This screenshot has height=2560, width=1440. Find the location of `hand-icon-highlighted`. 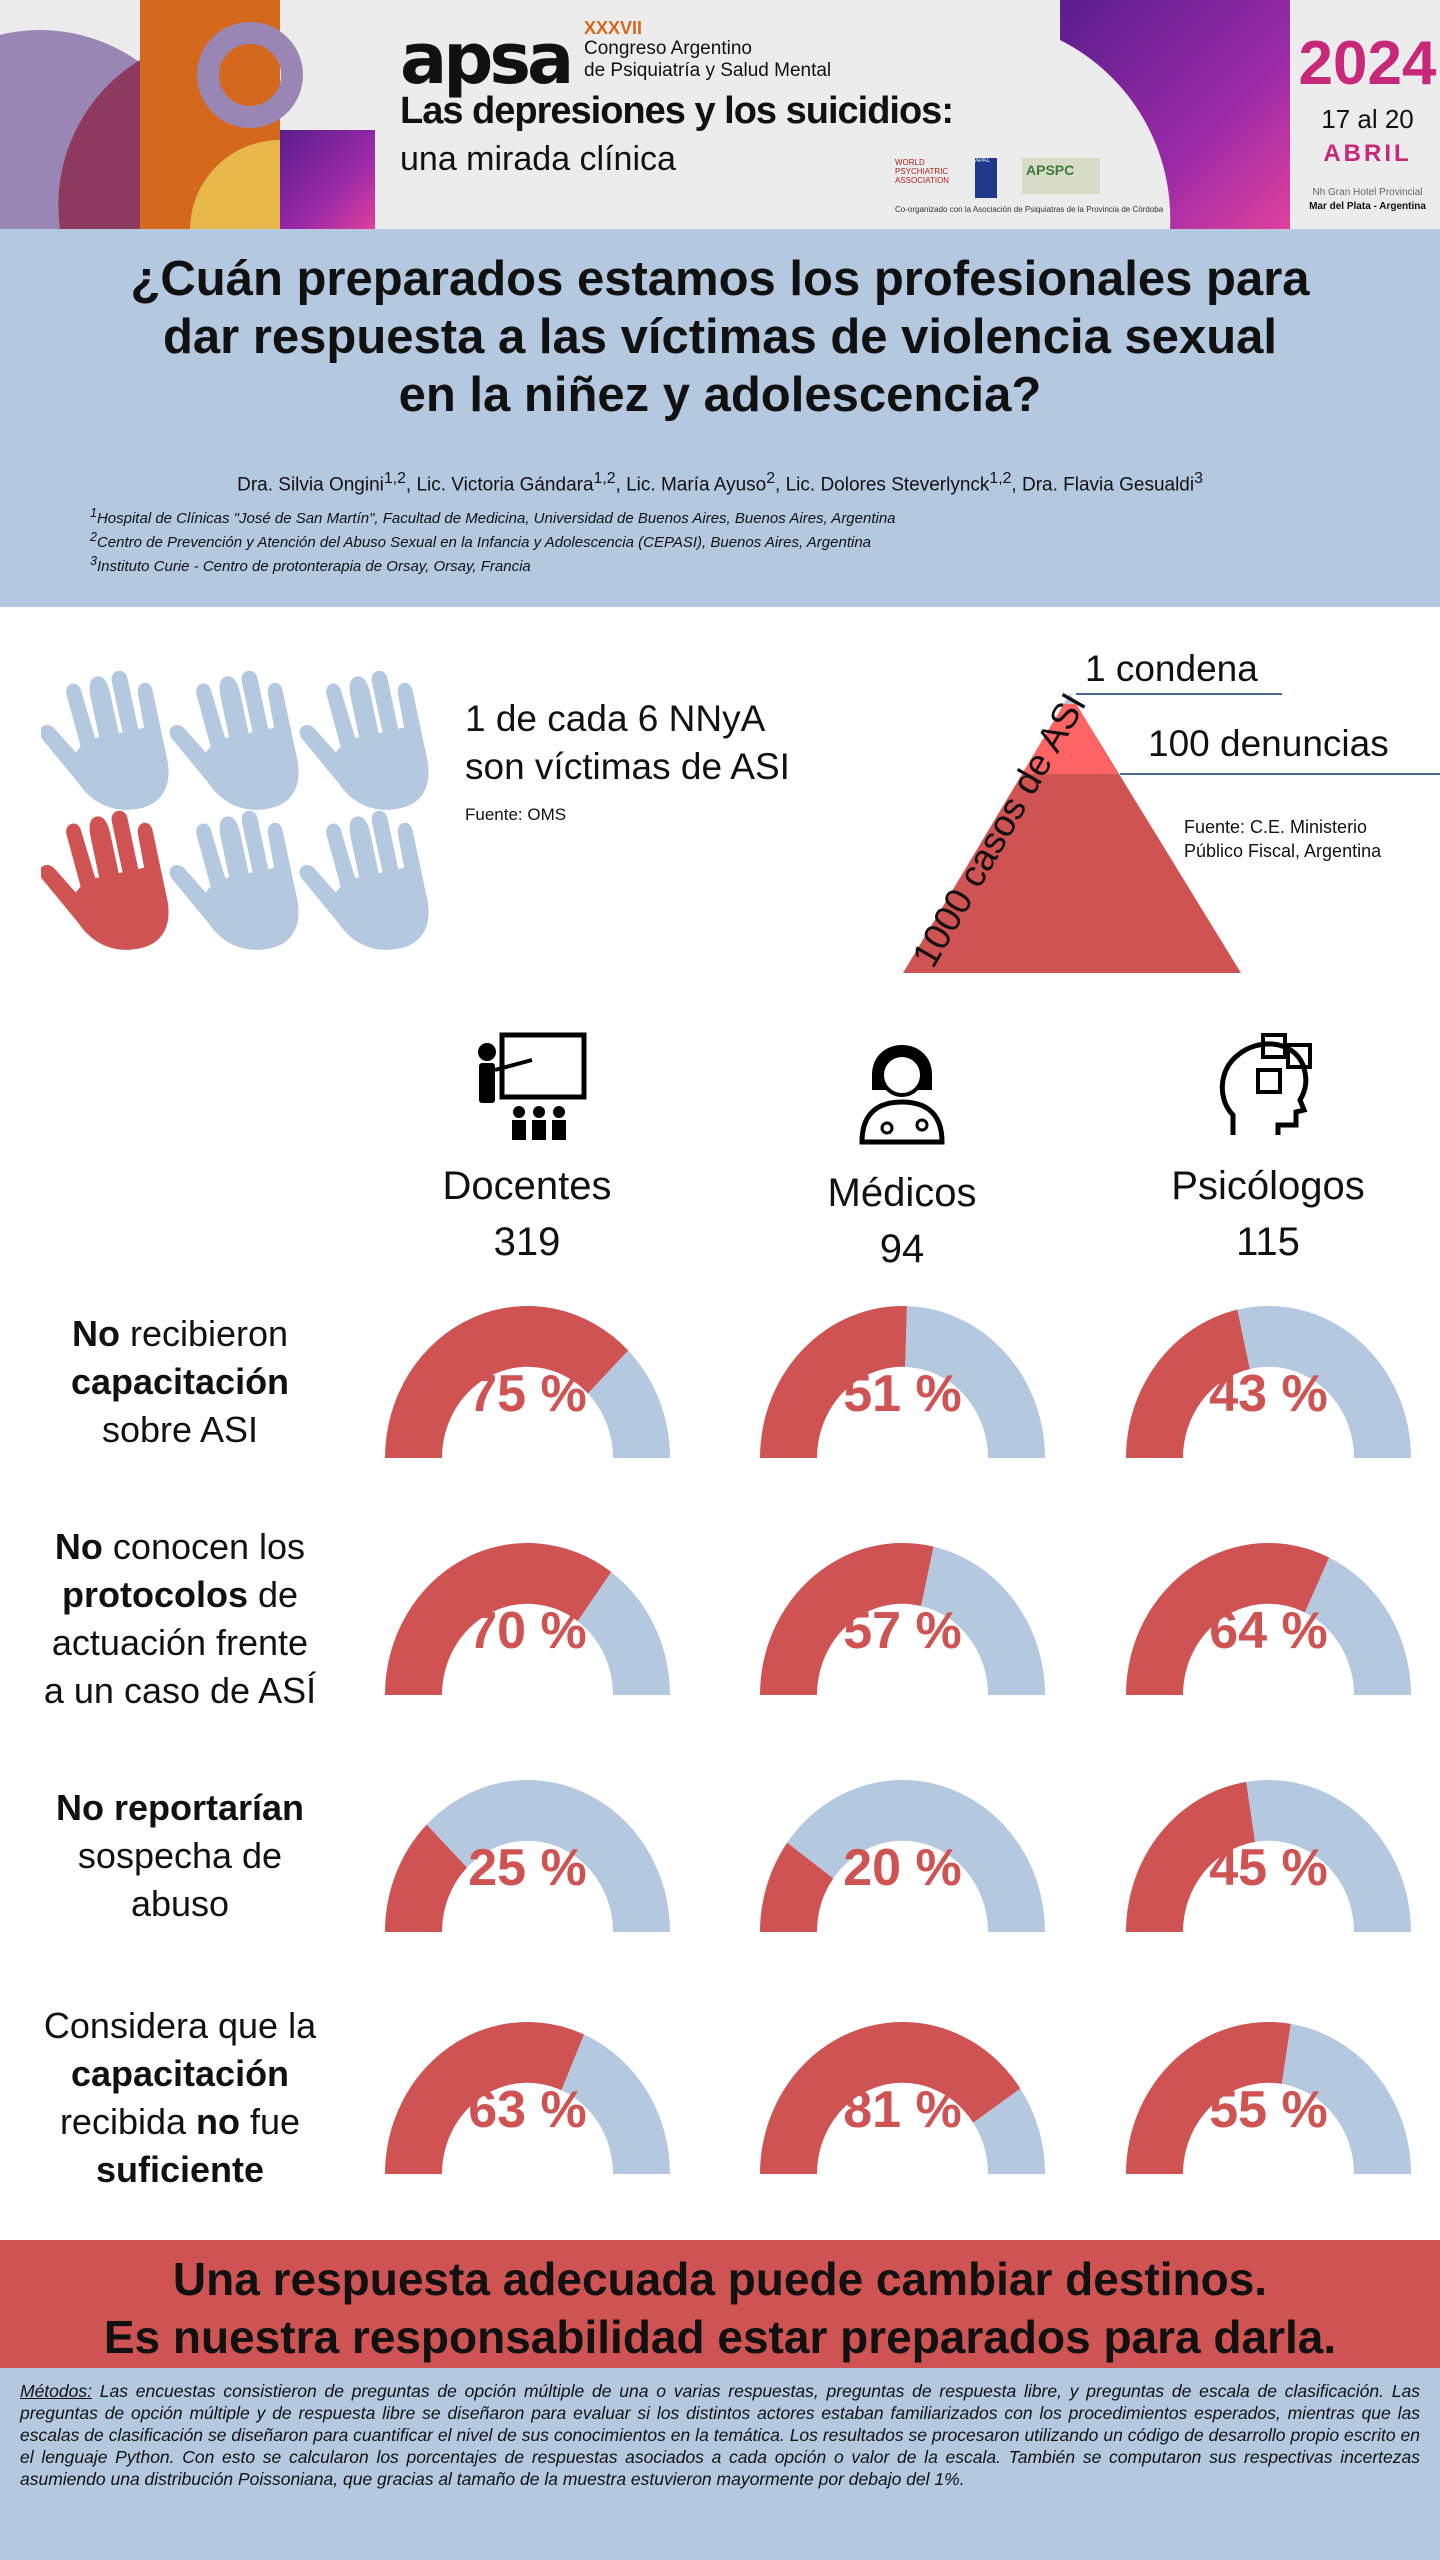

hand-icon-highlighted is located at coordinates (105, 880).